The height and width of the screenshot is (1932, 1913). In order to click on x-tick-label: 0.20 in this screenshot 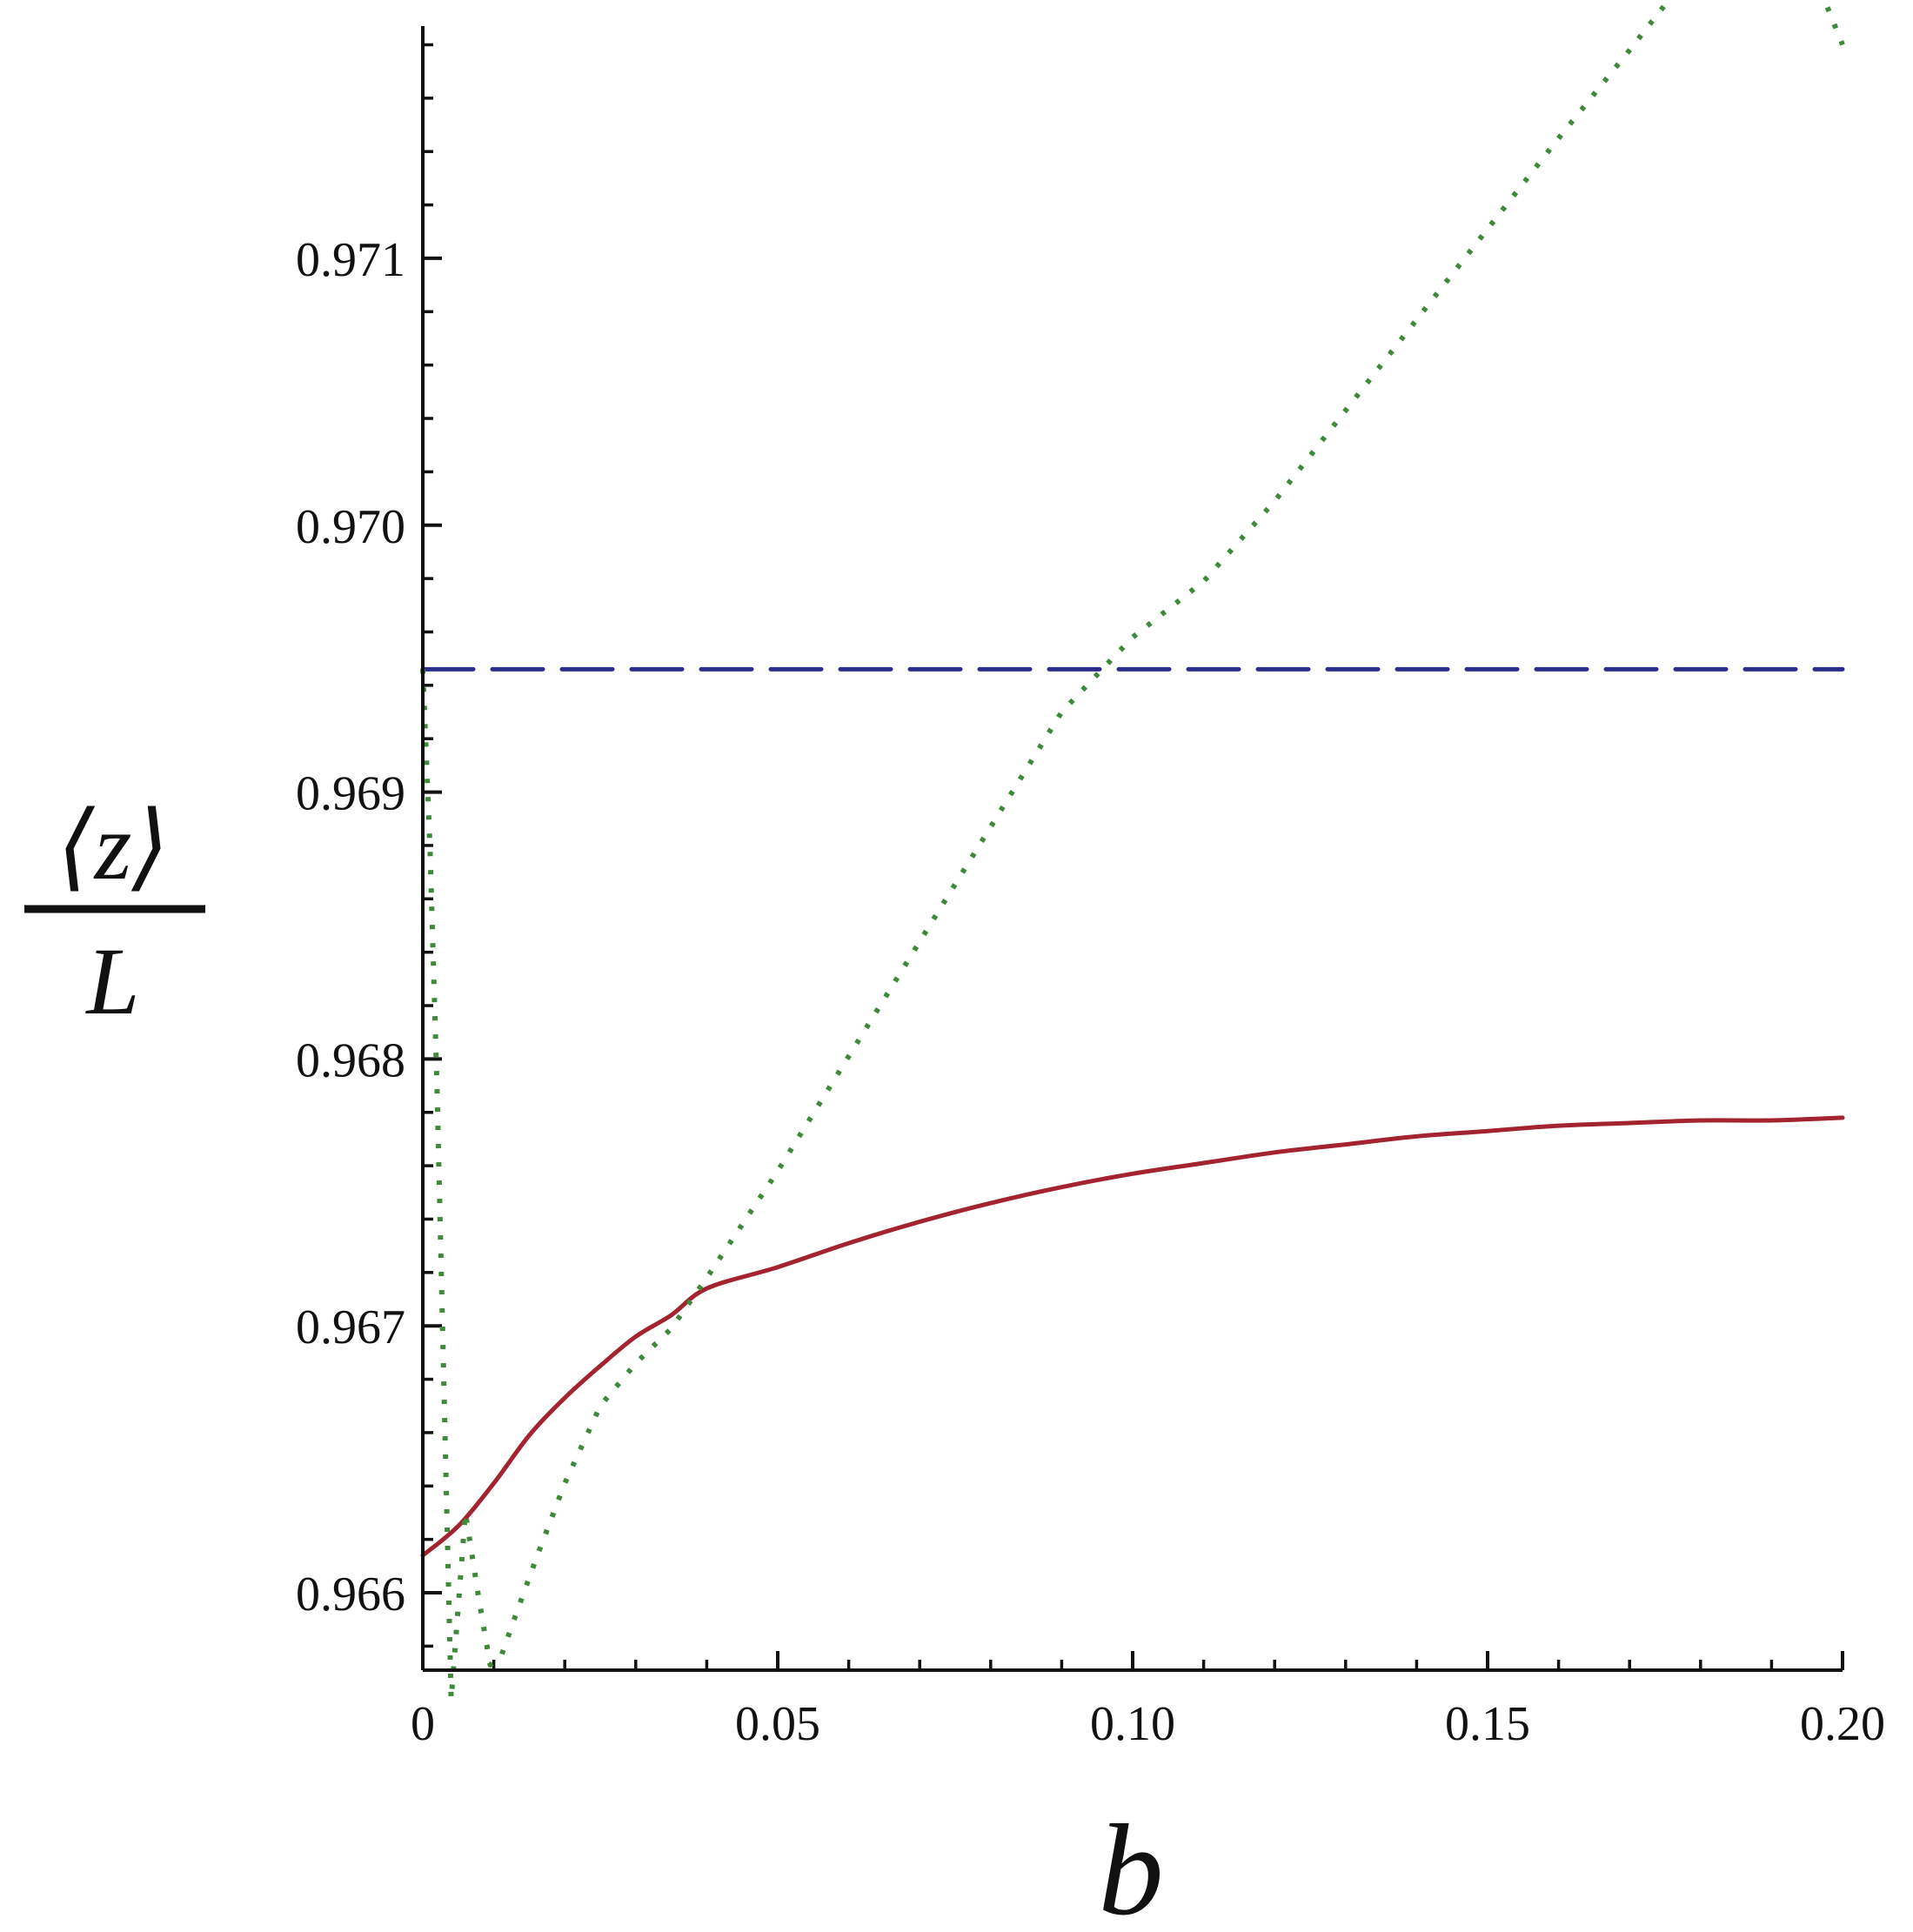, I will do `click(1842, 1724)`.